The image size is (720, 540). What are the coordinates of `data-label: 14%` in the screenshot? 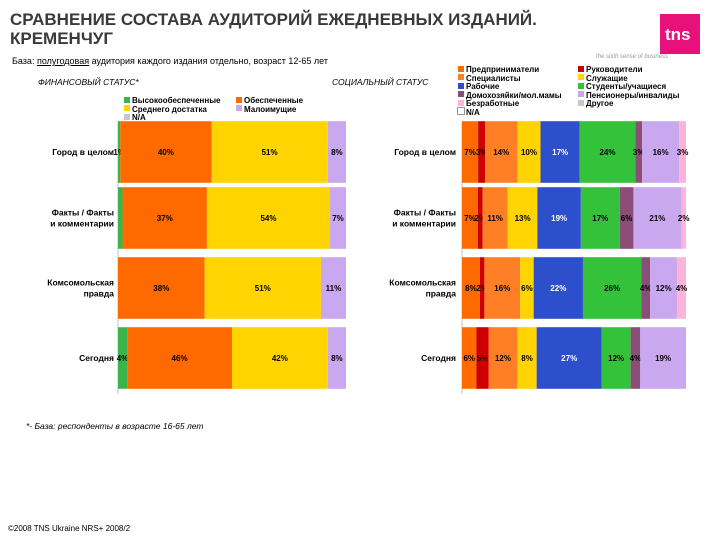 It's located at (501, 152).